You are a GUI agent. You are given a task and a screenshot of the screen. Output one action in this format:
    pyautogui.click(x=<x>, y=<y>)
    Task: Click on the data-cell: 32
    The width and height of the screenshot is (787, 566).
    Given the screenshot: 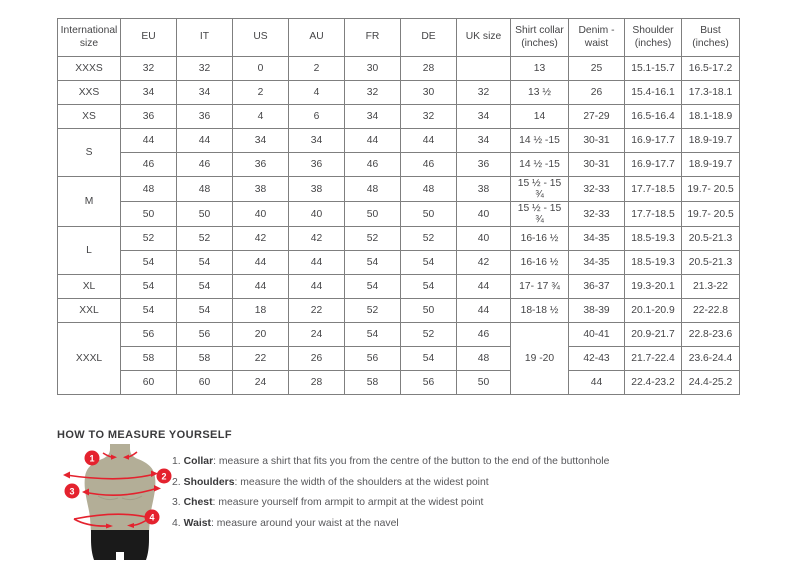 What is the action you would take?
    pyautogui.click(x=372, y=92)
    